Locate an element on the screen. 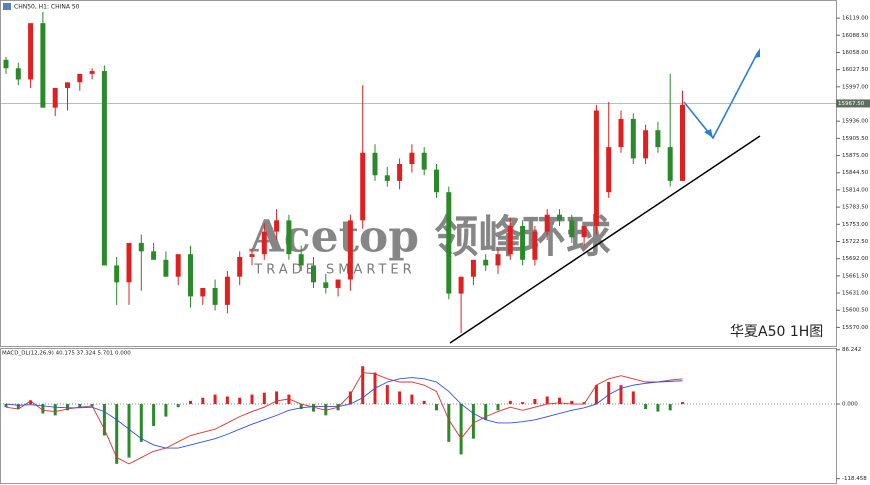  y-tick-label: 15814.00 is located at coordinates (855, 190).